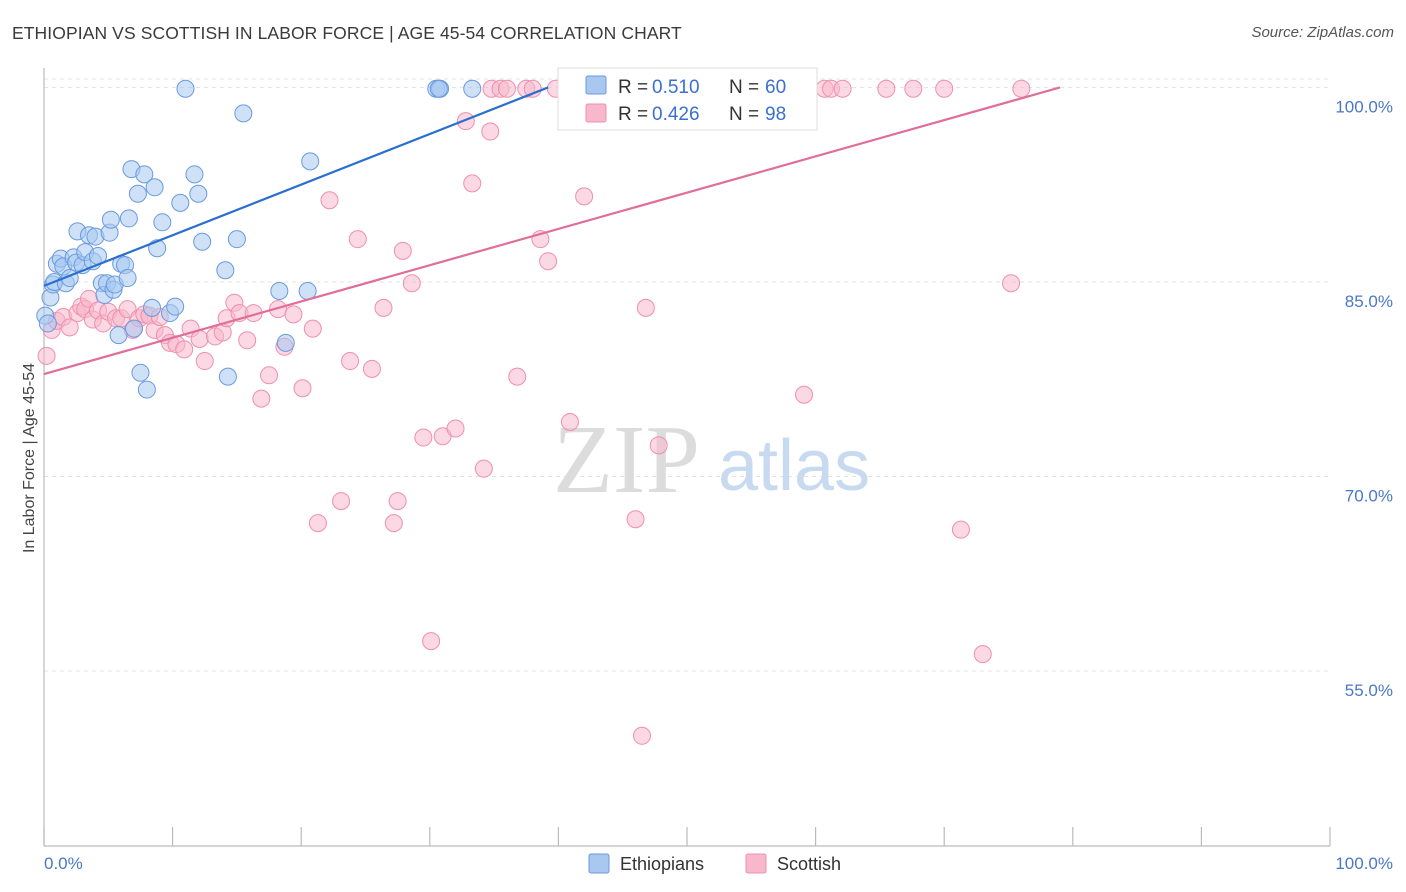 This screenshot has width=1406, height=892. I want to click on y-axis-label: In Labor Force | Age 45-54, so click(29, 458).